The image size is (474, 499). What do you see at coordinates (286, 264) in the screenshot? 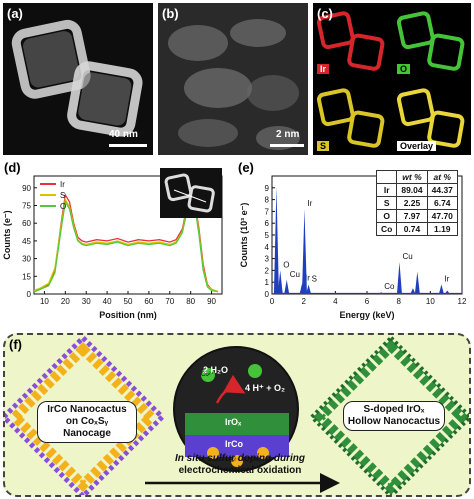
I see `peak-label: O` at bounding box center [286, 264].